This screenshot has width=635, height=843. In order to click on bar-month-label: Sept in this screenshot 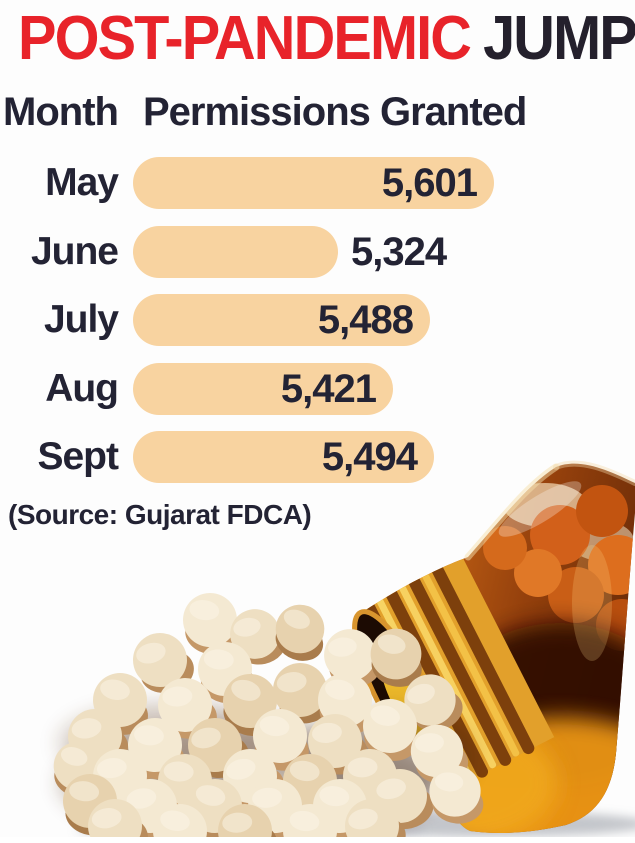, I will do `click(78, 456)`.